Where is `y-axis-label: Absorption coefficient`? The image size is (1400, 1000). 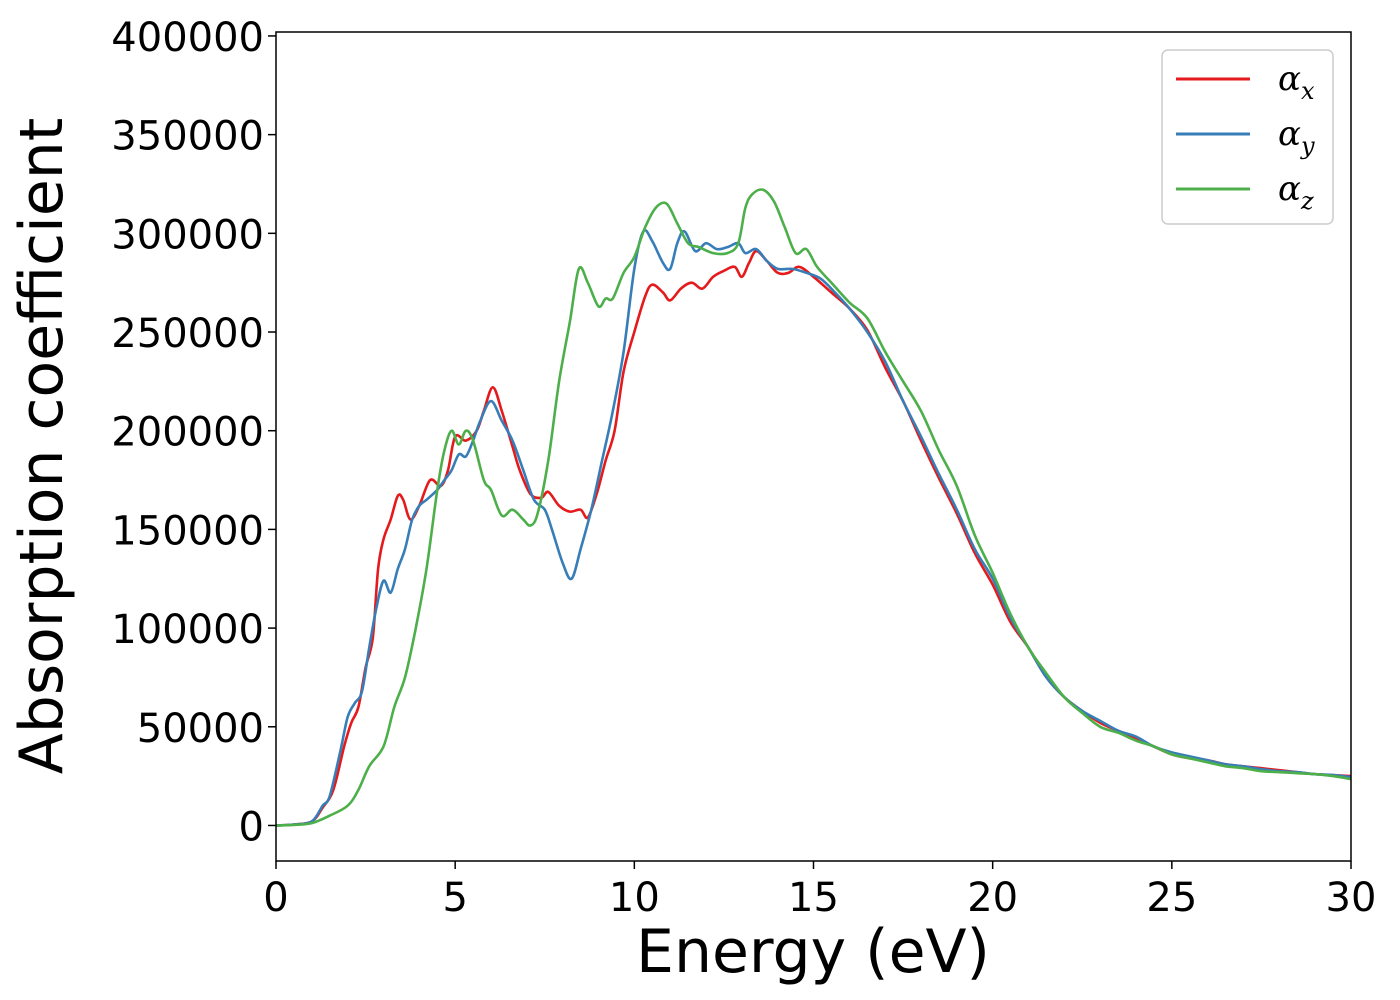 y-axis-label: Absorption coefficient is located at coordinates (42, 446).